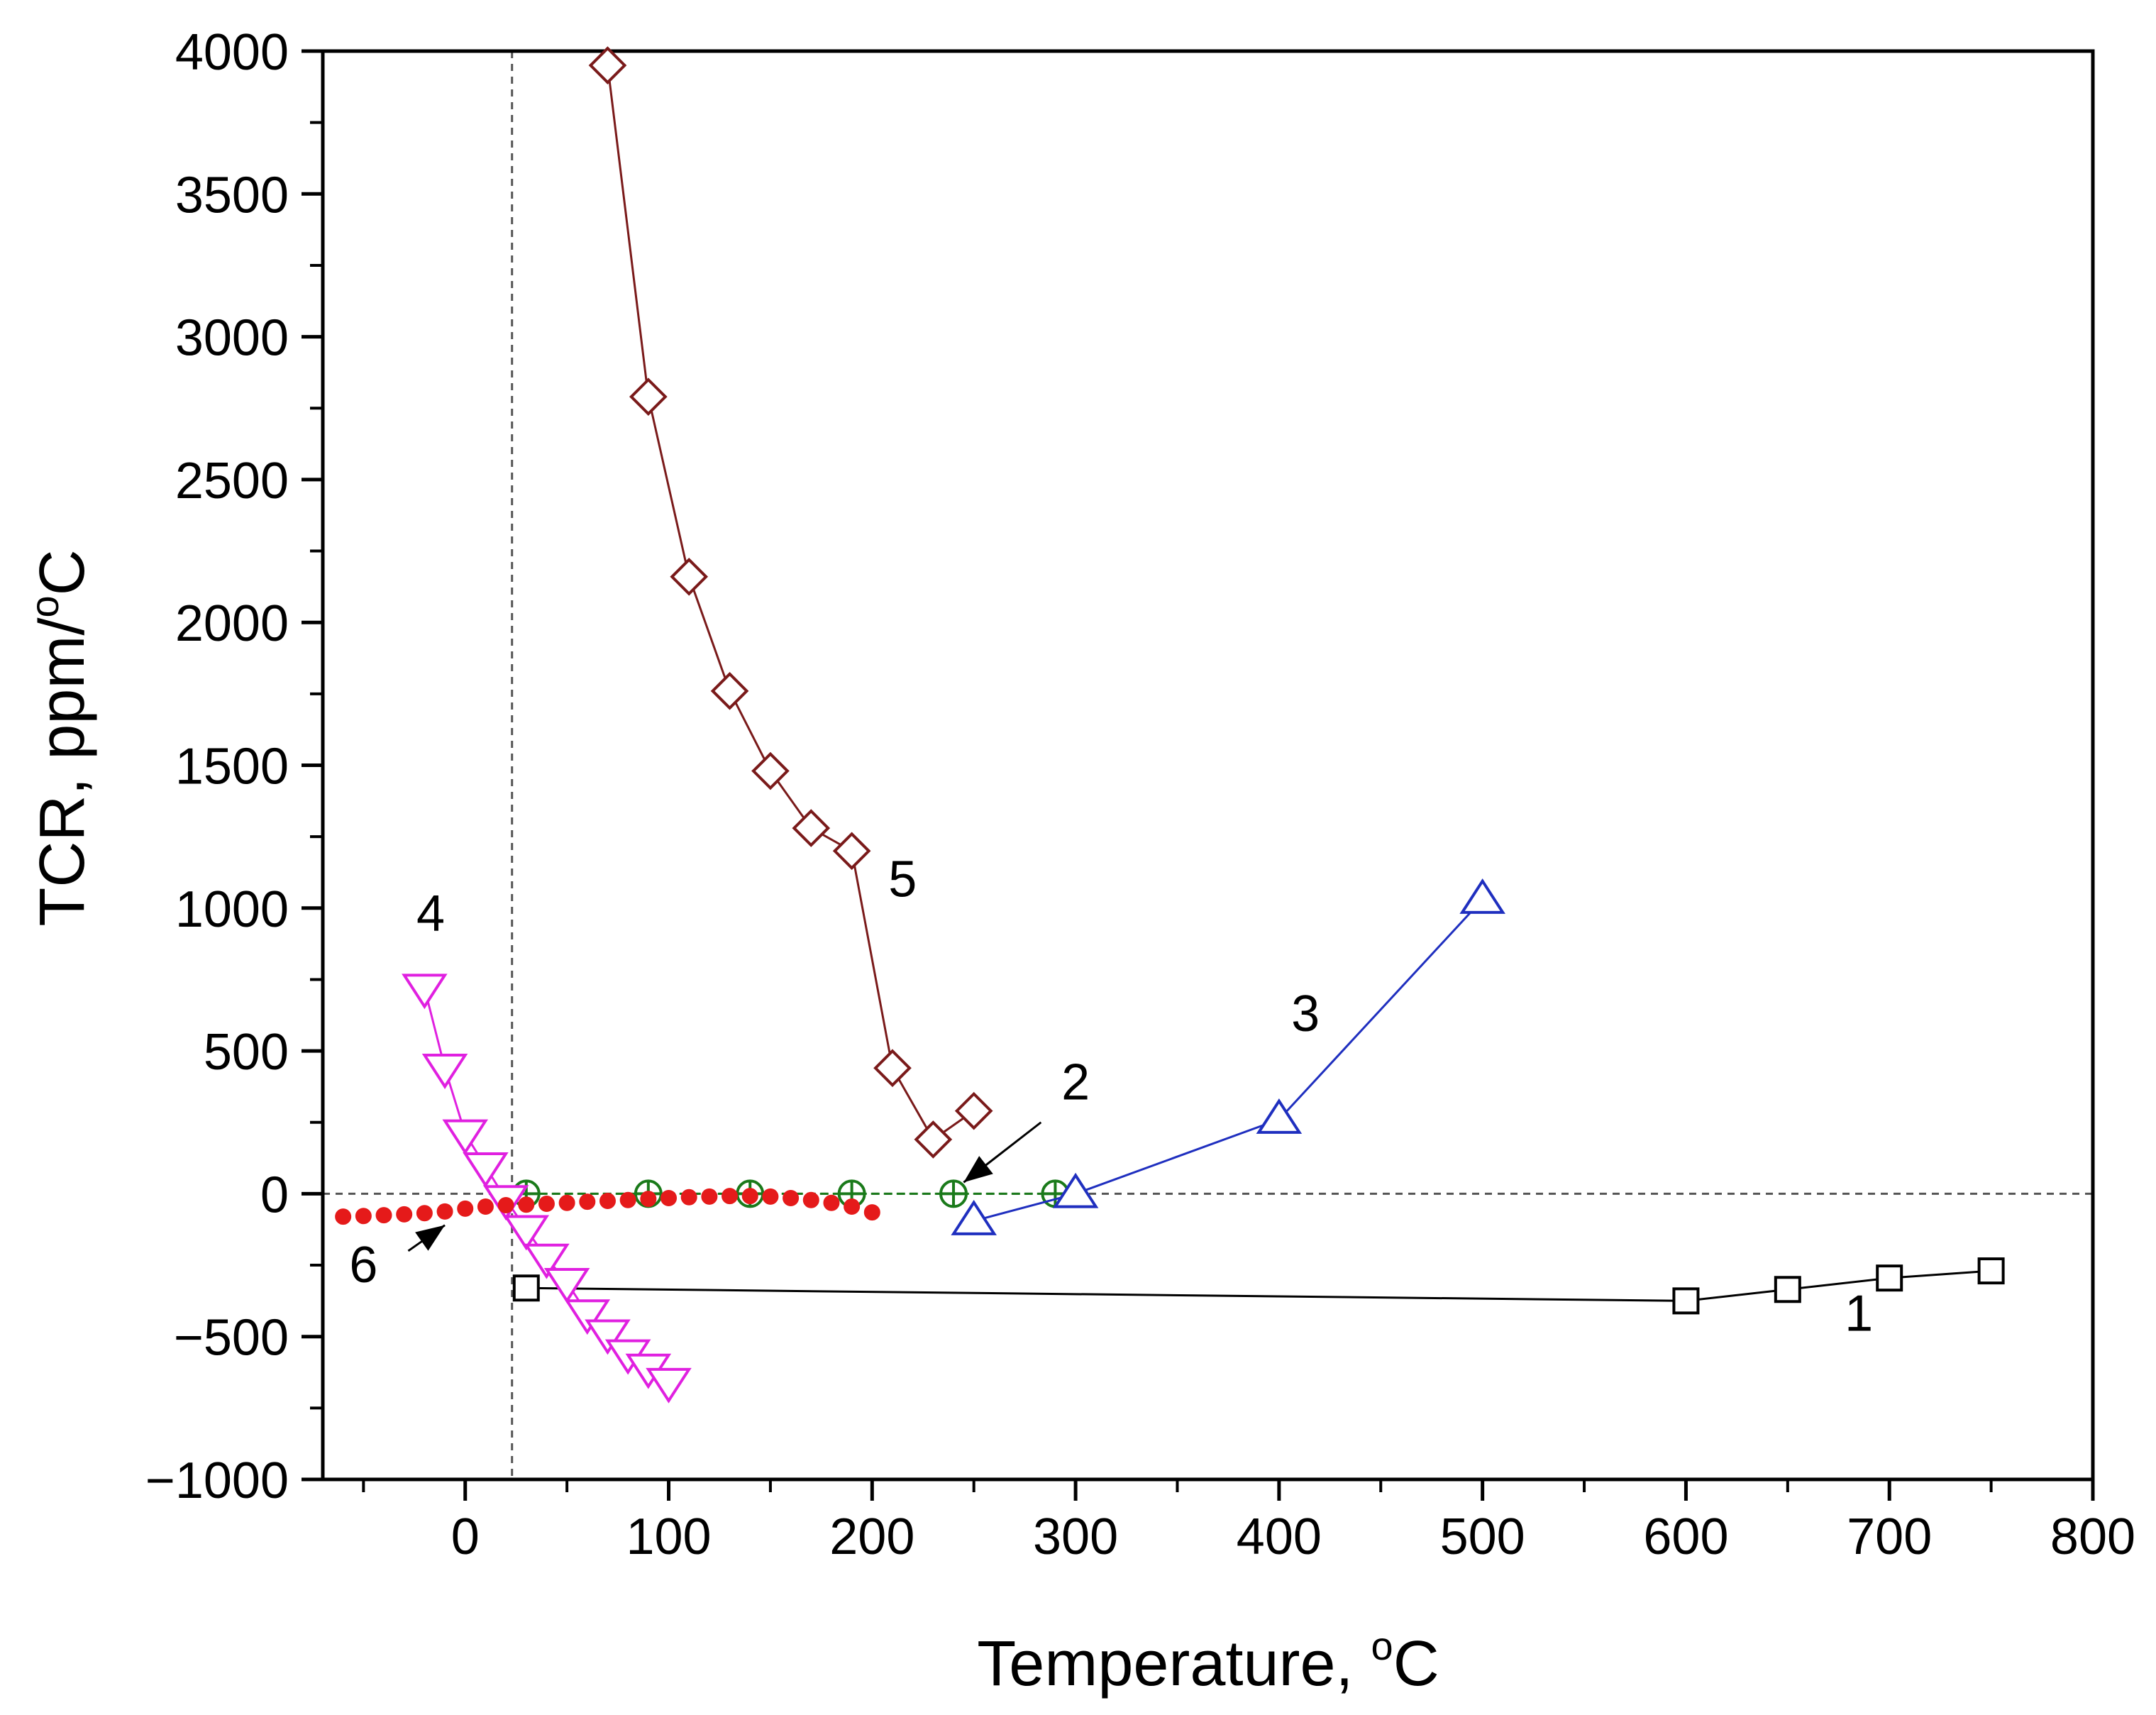 The width and height of the screenshot is (2156, 1715). I want to click on x-axis-title: Temperature, oC, so click(1208, 1661).